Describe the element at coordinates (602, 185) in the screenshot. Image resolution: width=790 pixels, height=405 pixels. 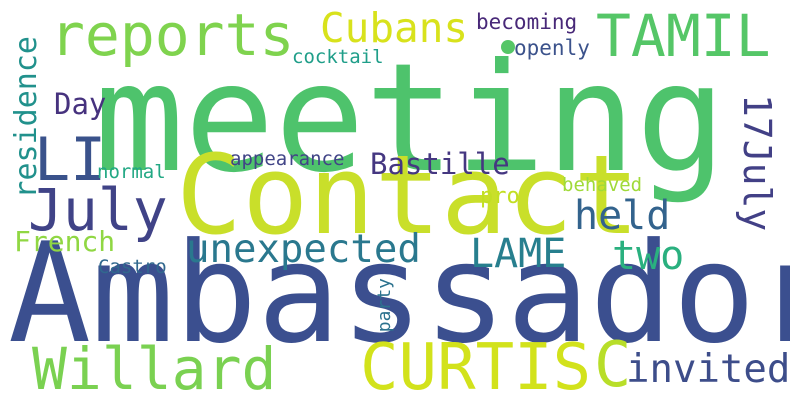
I see `word-behaved: behaved` at that location.